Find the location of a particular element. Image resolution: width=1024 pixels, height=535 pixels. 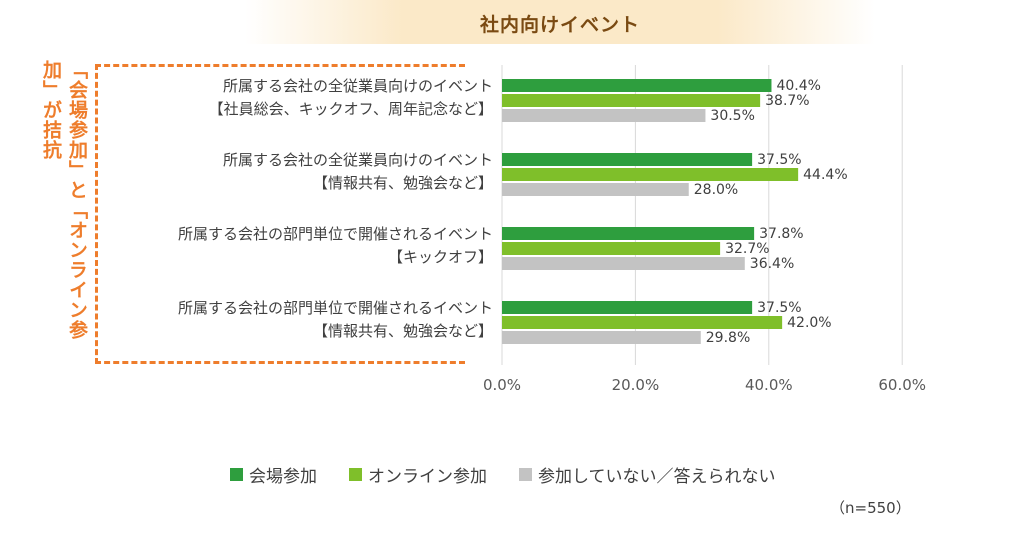

data-label: 29.8% is located at coordinates (728, 338).